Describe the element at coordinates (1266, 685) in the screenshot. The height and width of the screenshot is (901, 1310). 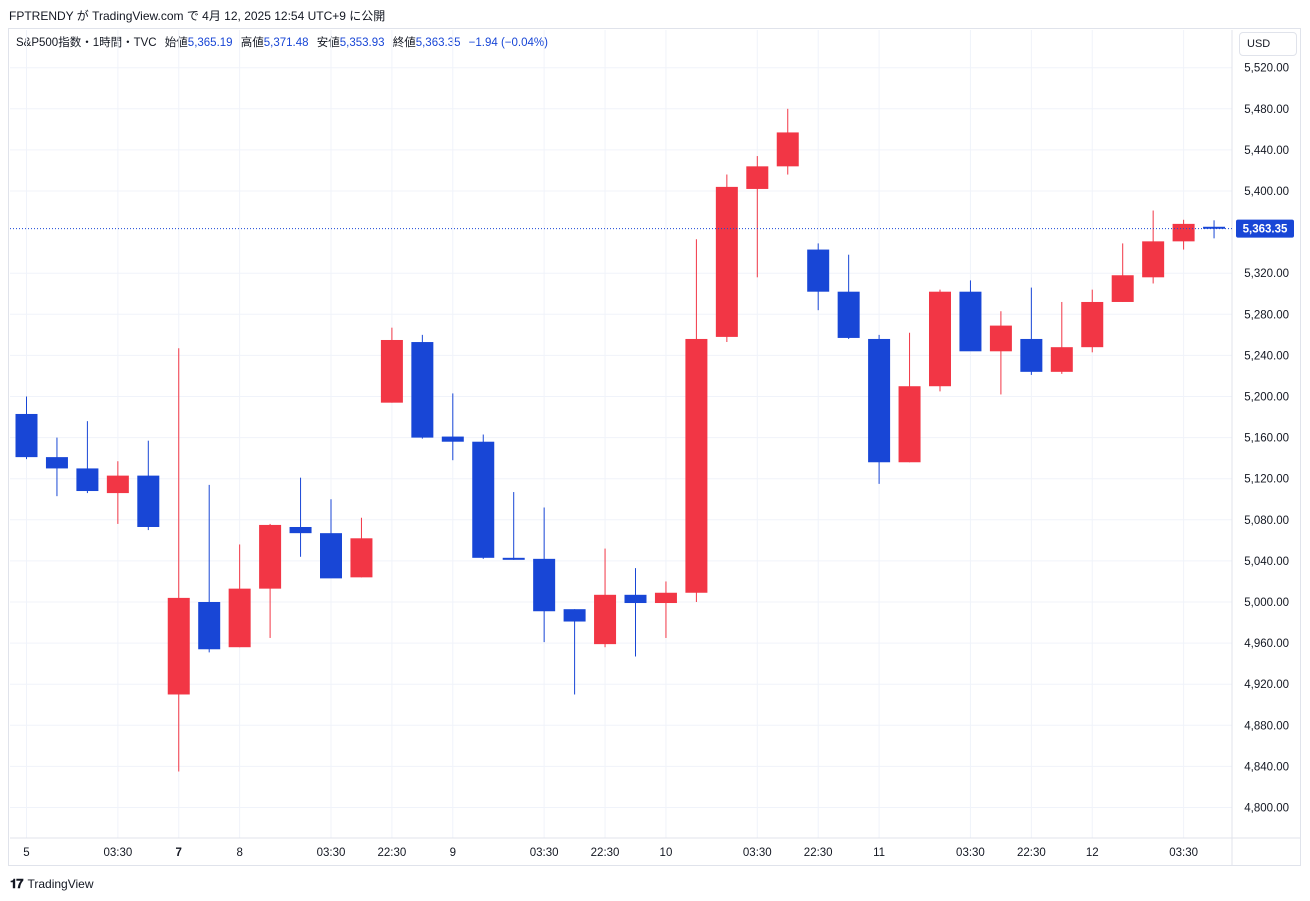
I see `y-tick-label: 4,920.00` at that location.